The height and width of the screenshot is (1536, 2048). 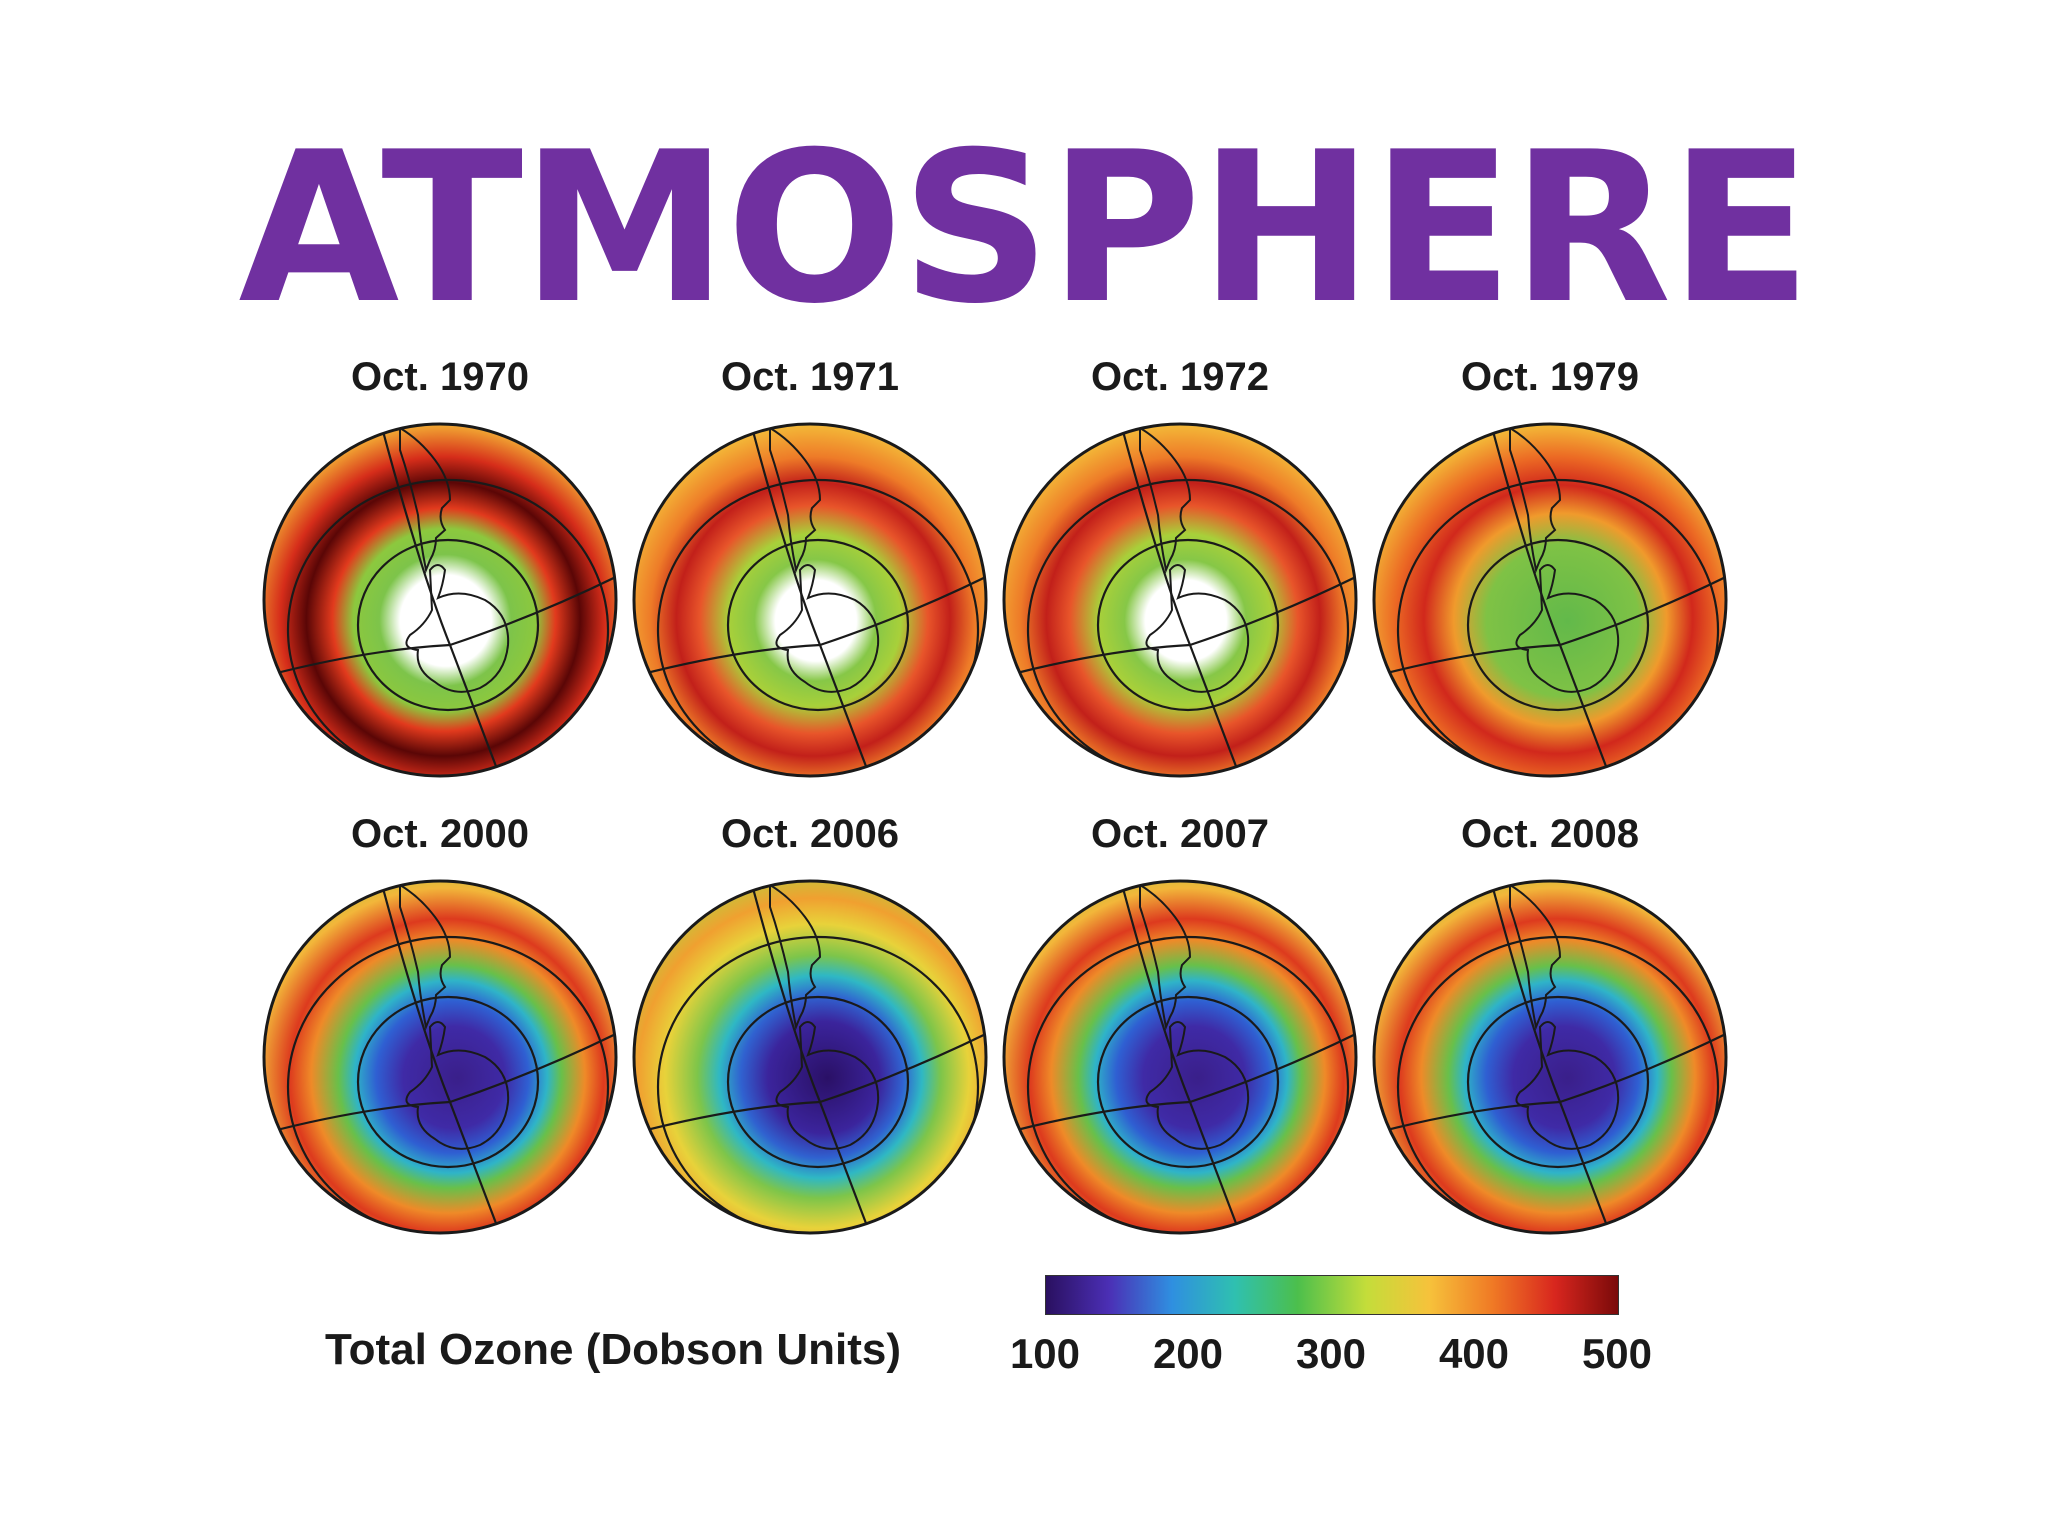 What do you see at coordinates (1474, 1353) in the screenshot?
I see `colorbar-tick-label: 400` at bounding box center [1474, 1353].